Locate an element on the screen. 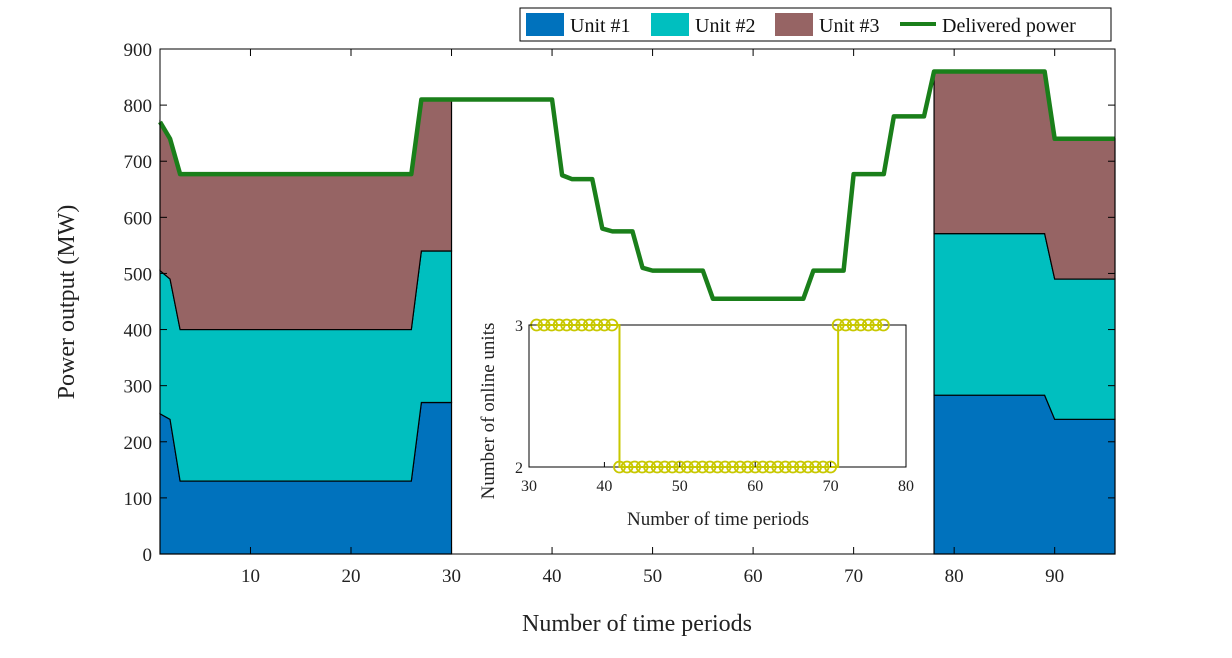 Image resolution: width=1232 pixels, height=658 pixels. x-tick-label: 30 is located at coordinates (451, 576).